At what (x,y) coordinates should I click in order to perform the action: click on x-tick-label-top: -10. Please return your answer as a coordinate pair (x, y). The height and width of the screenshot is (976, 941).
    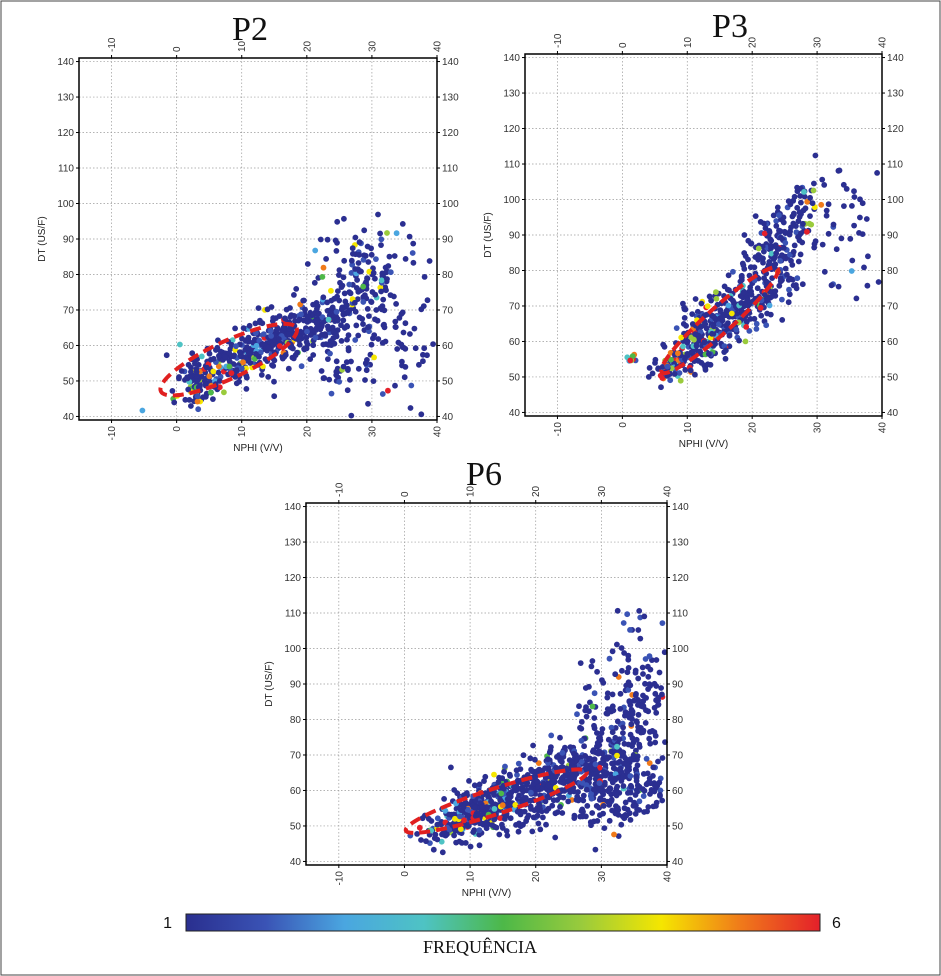
    Looking at the image, I should click on (558, 40).